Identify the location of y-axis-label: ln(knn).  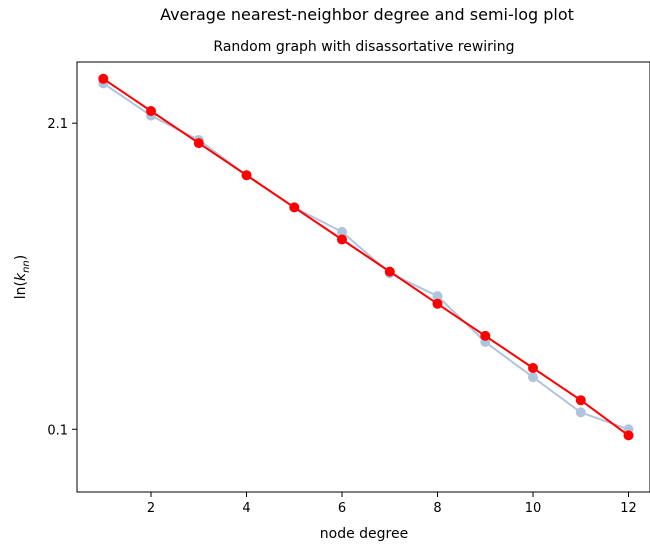
(22, 277).